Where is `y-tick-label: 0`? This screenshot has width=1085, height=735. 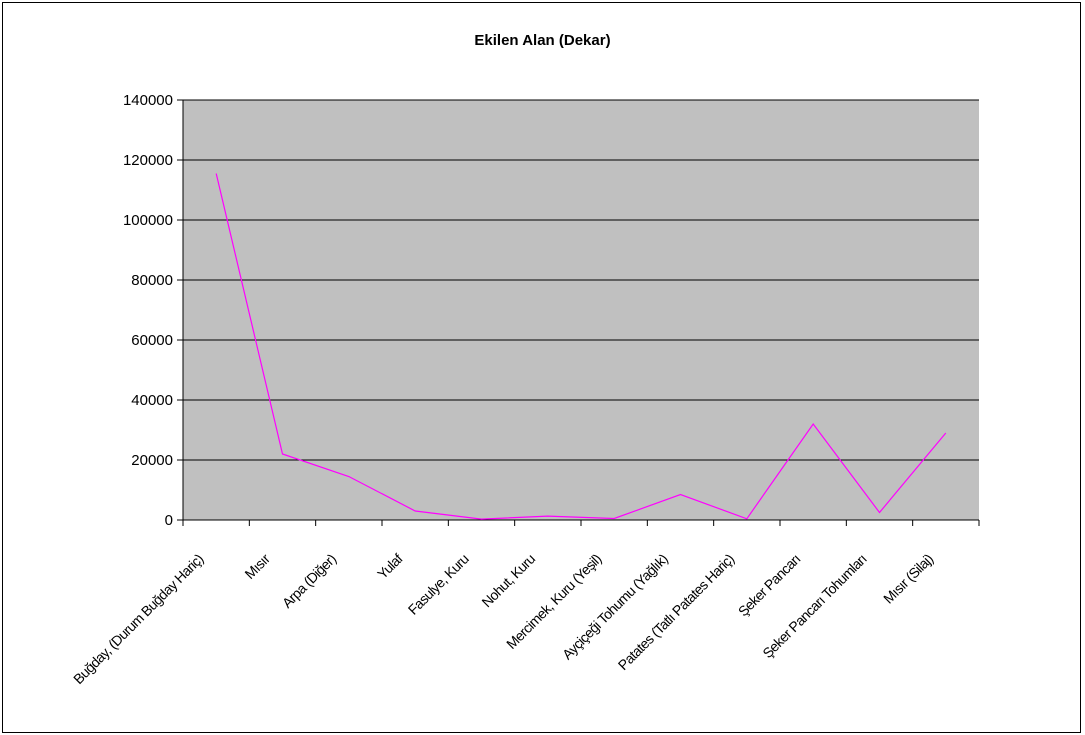 y-tick-label: 0 is located at coordinates (169, 520).